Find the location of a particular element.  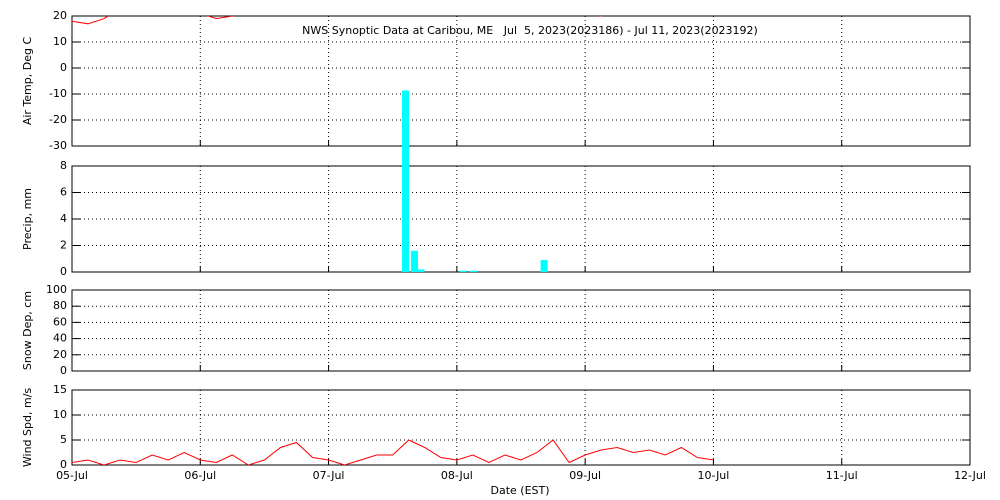

y-axis-label: Precip, mm is located at coordinates (27, 219).